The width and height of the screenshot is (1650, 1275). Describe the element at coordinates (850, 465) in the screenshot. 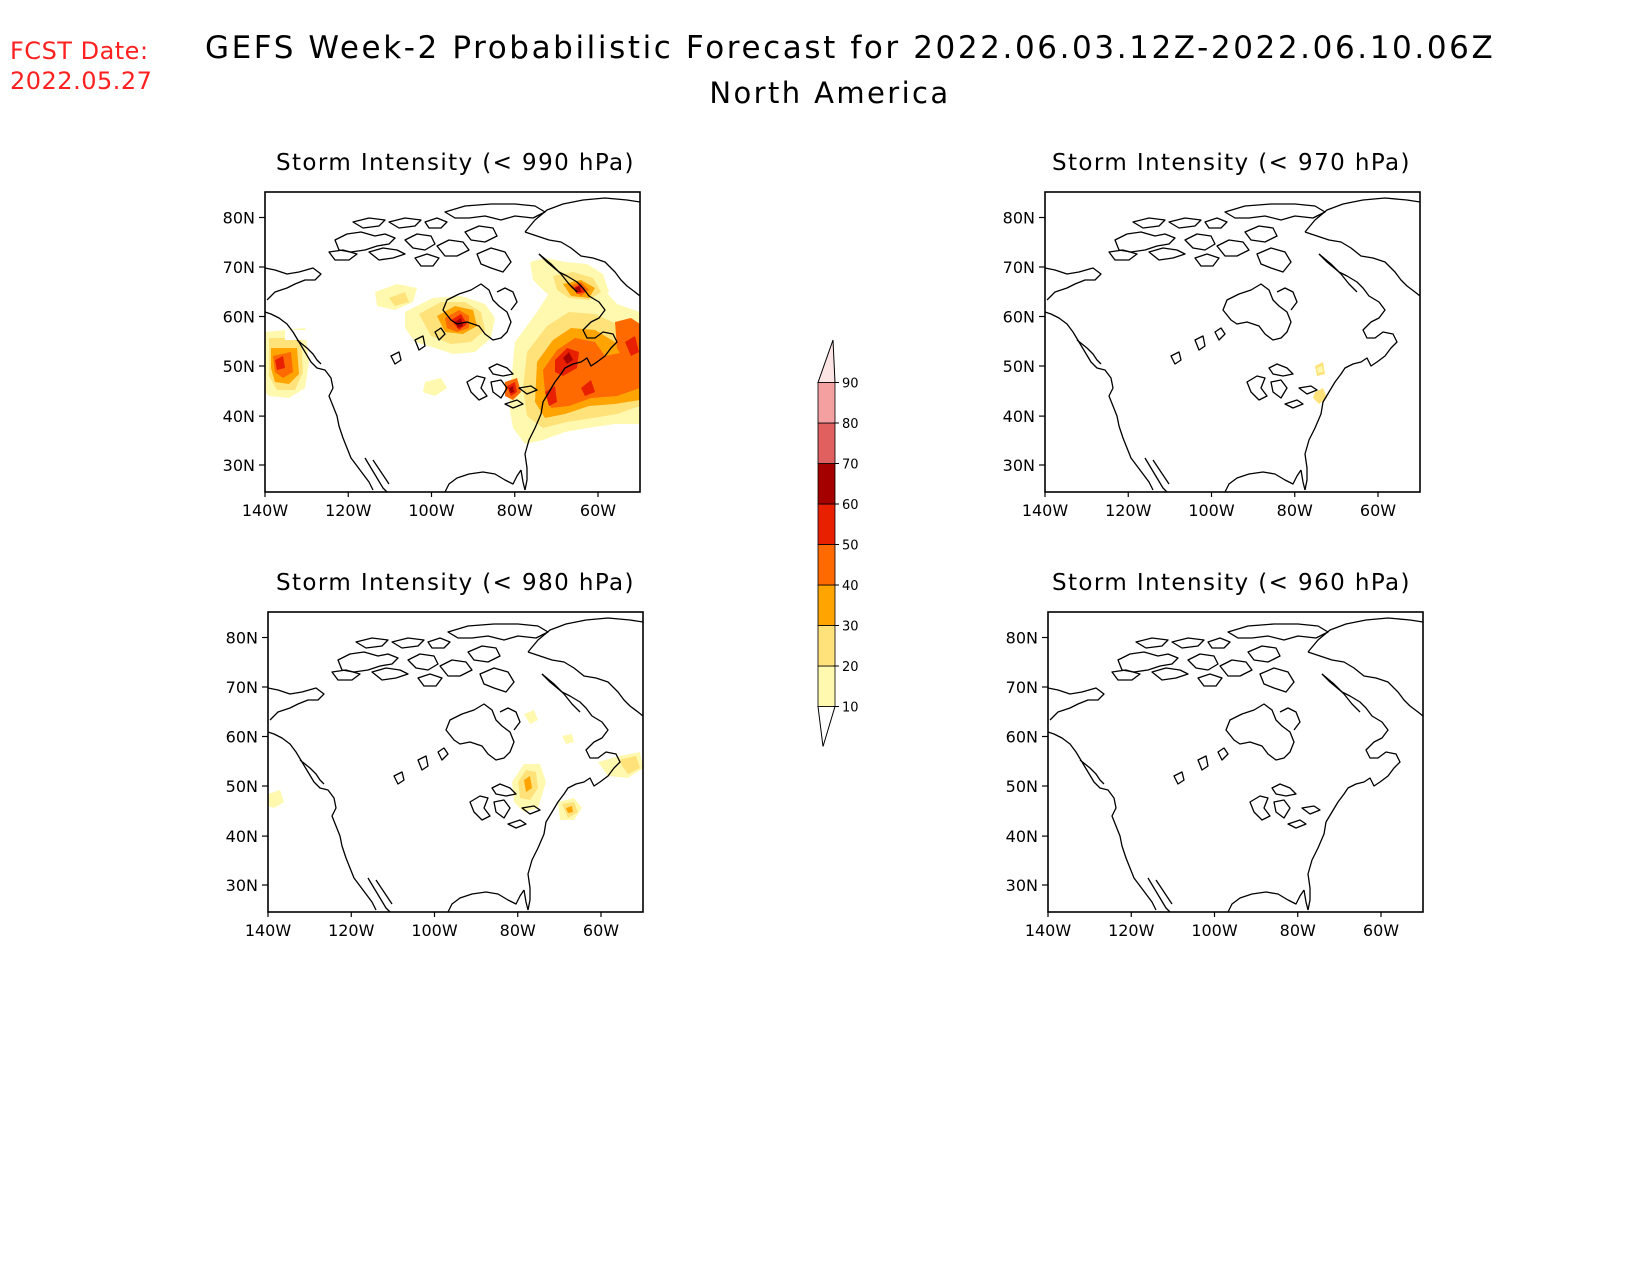

I see `colorbar-label: 70` at that location.